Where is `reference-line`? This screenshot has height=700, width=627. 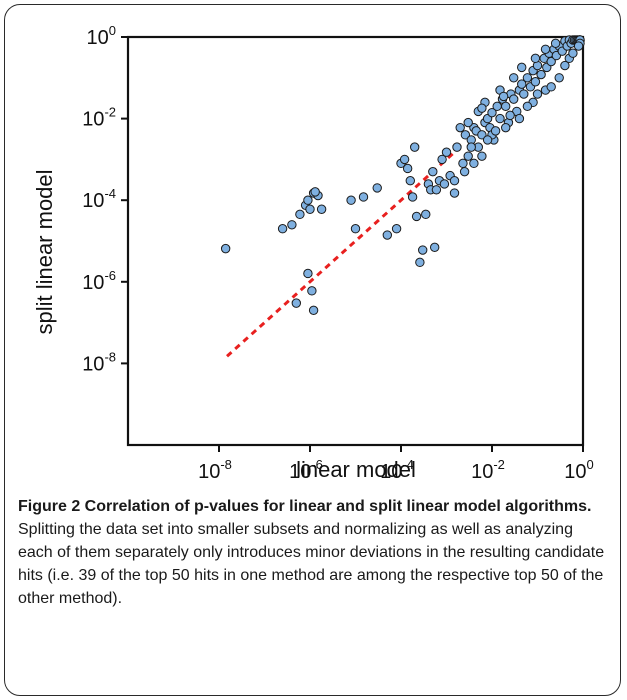 reference-line is located at coordinates (344, 252).